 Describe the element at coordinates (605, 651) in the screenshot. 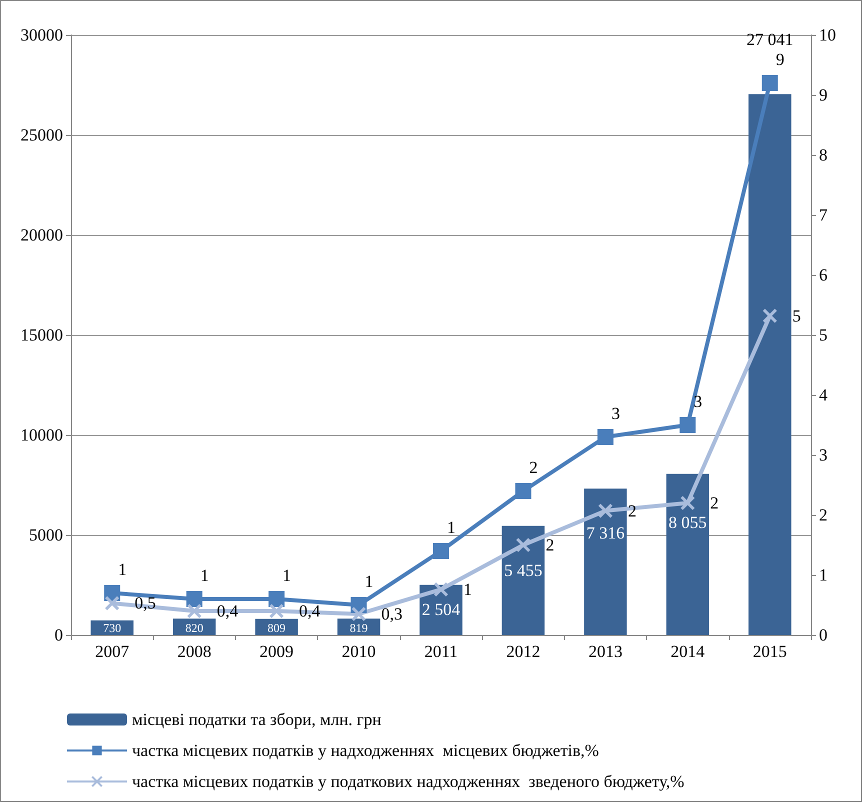

I see `x-tick-label: 2013` at that location.